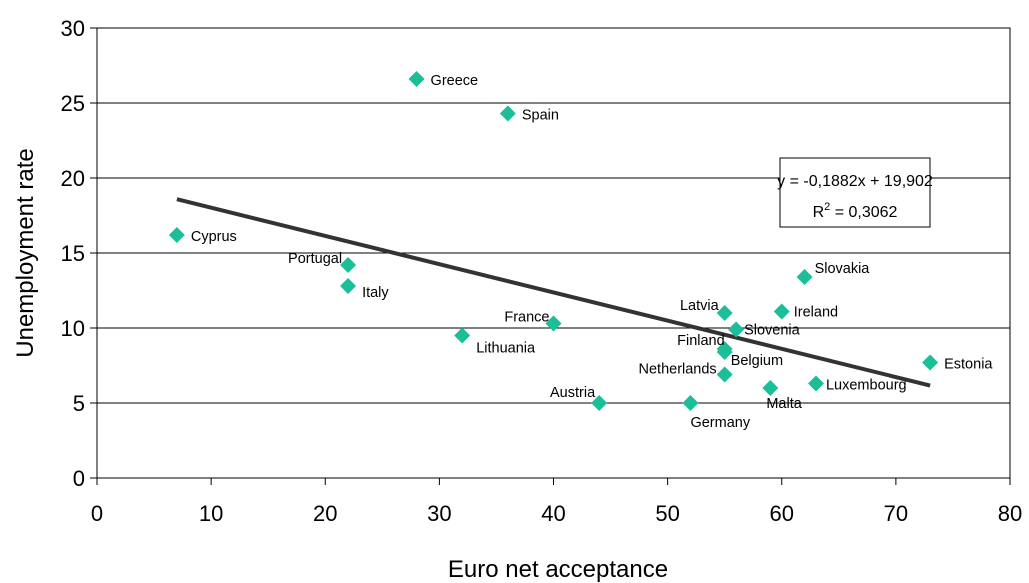 Image resolution: width=1029 pixels, height=583 pixels. Describe the element at coordinates (863, 212) in the screenshot. I see `r-squared-value: = 0,3062` at that location.